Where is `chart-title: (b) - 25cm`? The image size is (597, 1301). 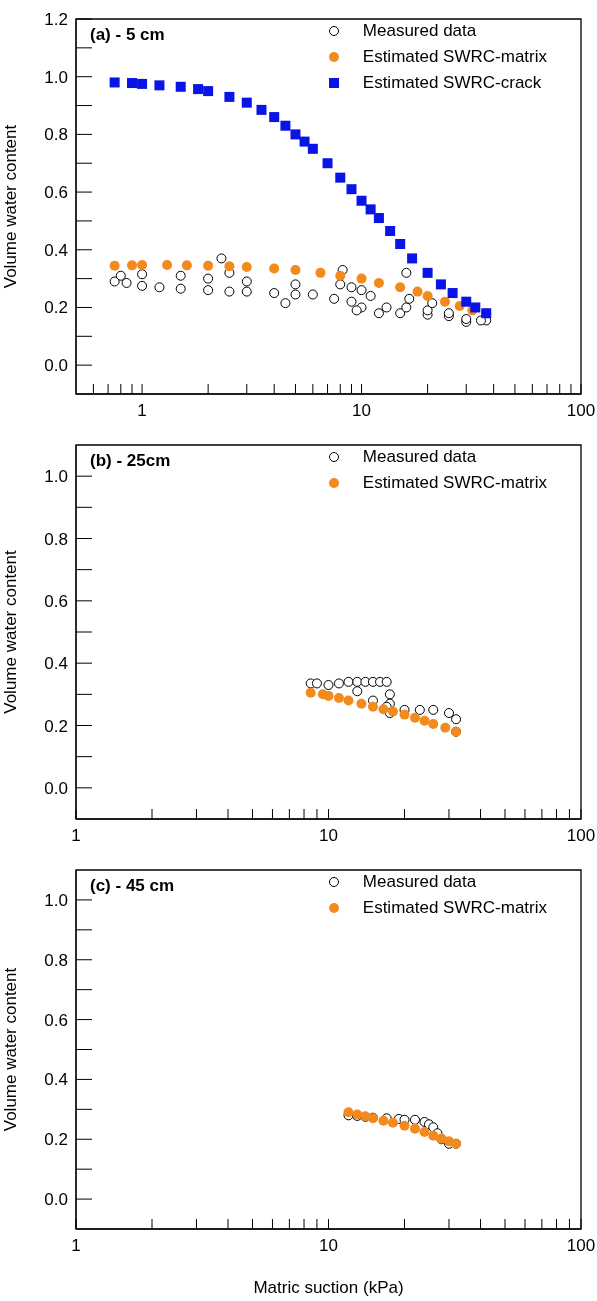
chart-title: (b) - 25cm is located at coordinates (130, 461).